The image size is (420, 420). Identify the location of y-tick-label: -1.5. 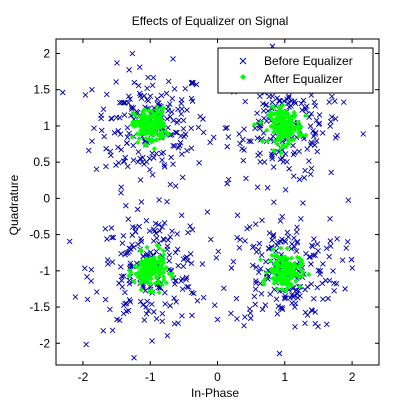
(39, 307).